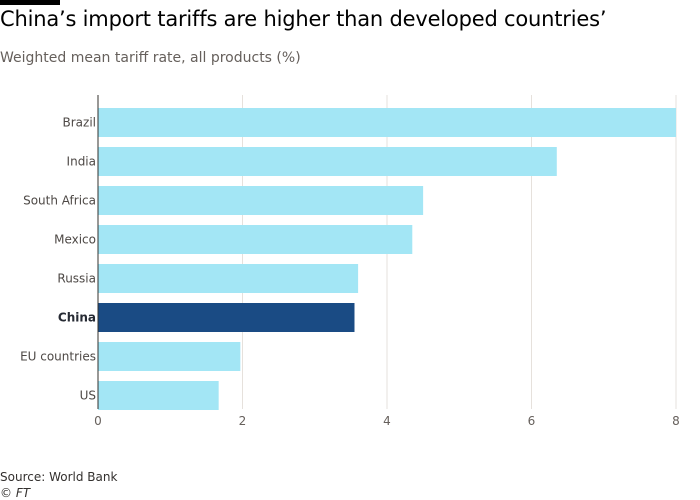  What do you see at coordinates (77, 318) in the screenshot?
I see `category-label: China` at bounding box center [77, 318].